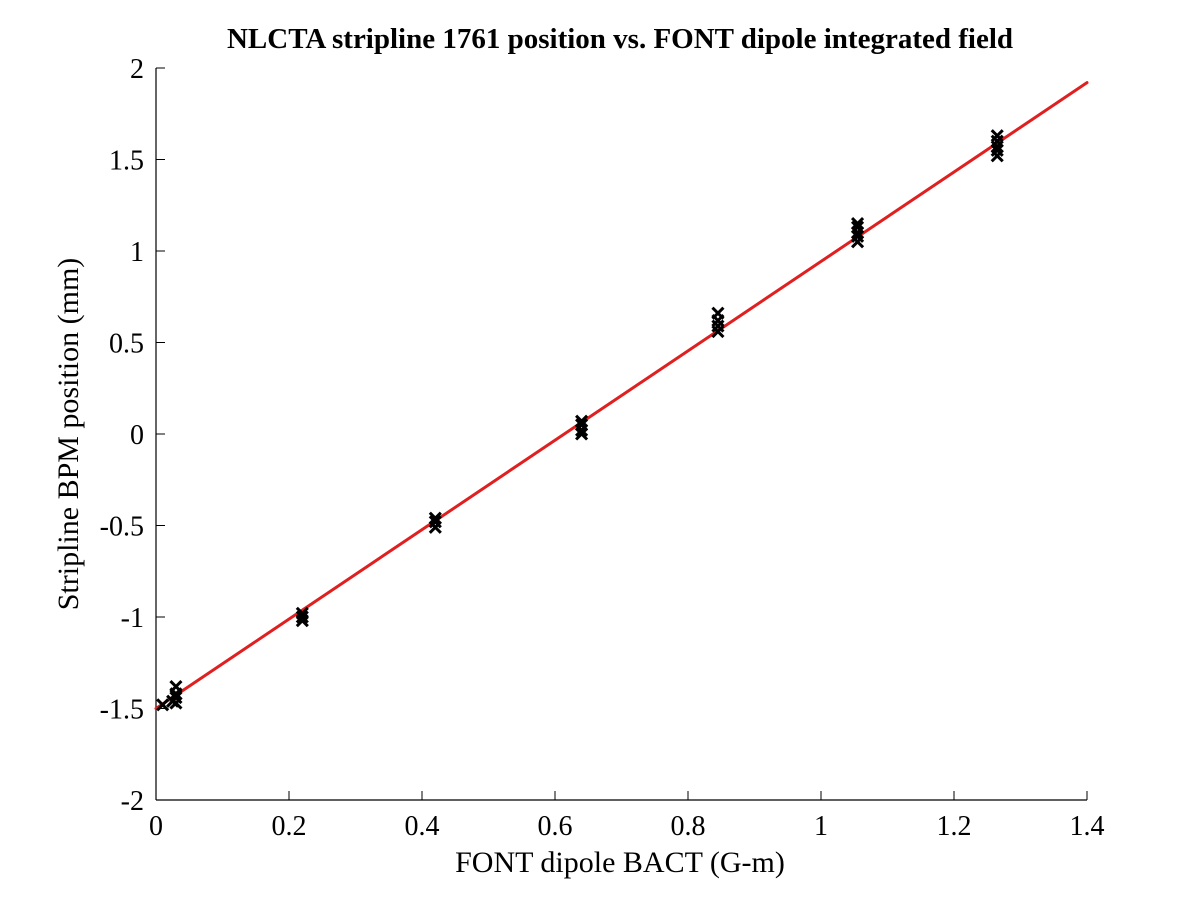 This screenshot has width=1201, height=900. Describe the element at coordinates (137, 435) in the screenshot. I see `y-tick-label: 0` at that location.